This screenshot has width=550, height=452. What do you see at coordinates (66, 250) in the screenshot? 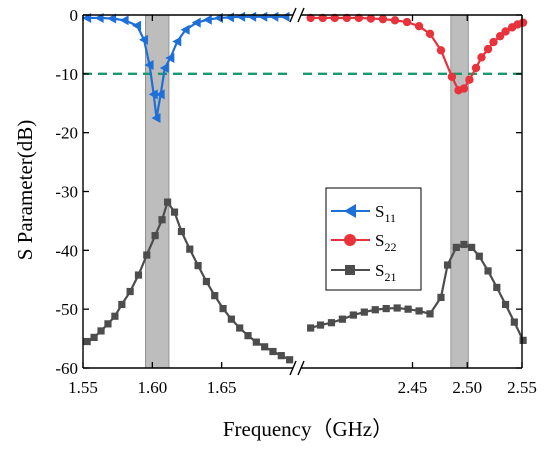
I see `y-tick-label-4: -40` at bounding box center [66, 250].